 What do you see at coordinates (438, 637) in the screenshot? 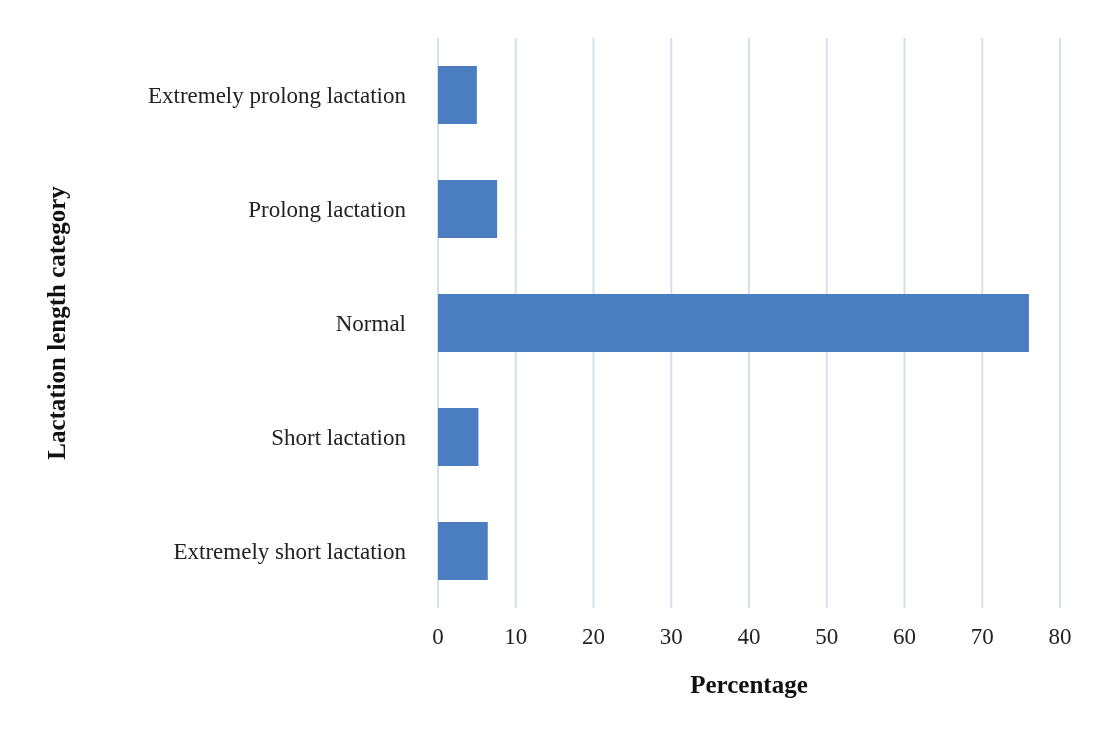
I see `x-tick-label: 0` at bounding box center [438, 637].